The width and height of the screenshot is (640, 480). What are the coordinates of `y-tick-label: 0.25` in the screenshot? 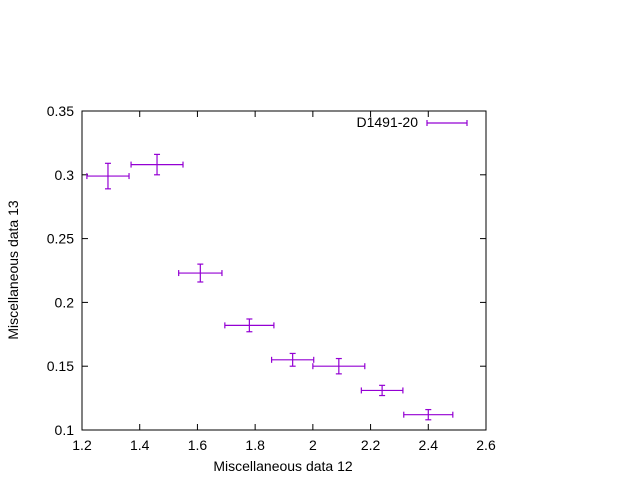 It's located at (60, 239).